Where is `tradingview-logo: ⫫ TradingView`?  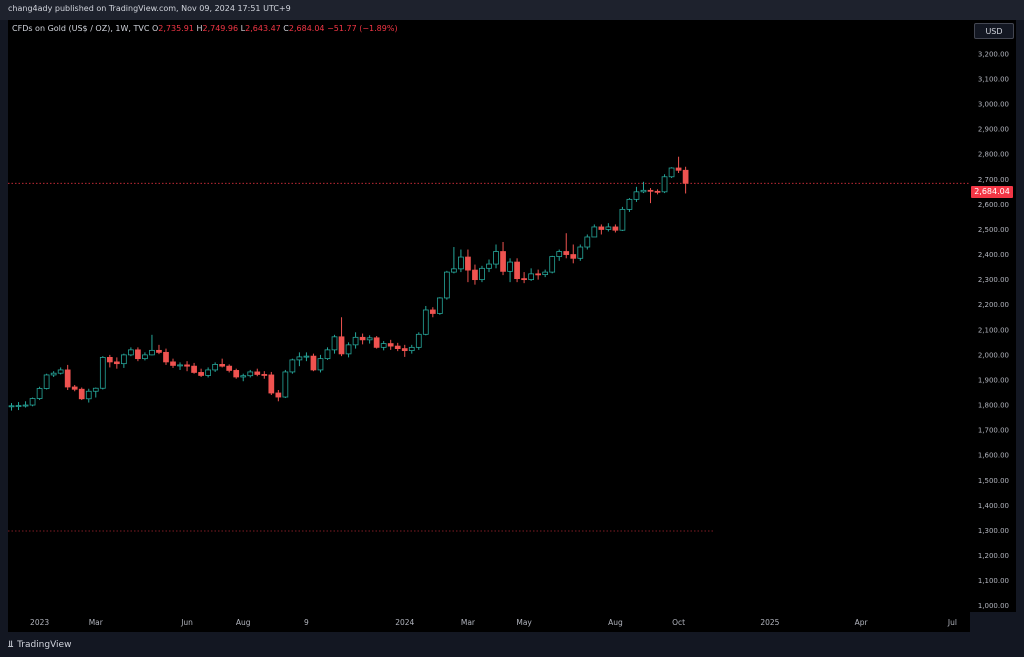 tradingview-logo: ⫫ TradingView is located at coordinates (39, 645).